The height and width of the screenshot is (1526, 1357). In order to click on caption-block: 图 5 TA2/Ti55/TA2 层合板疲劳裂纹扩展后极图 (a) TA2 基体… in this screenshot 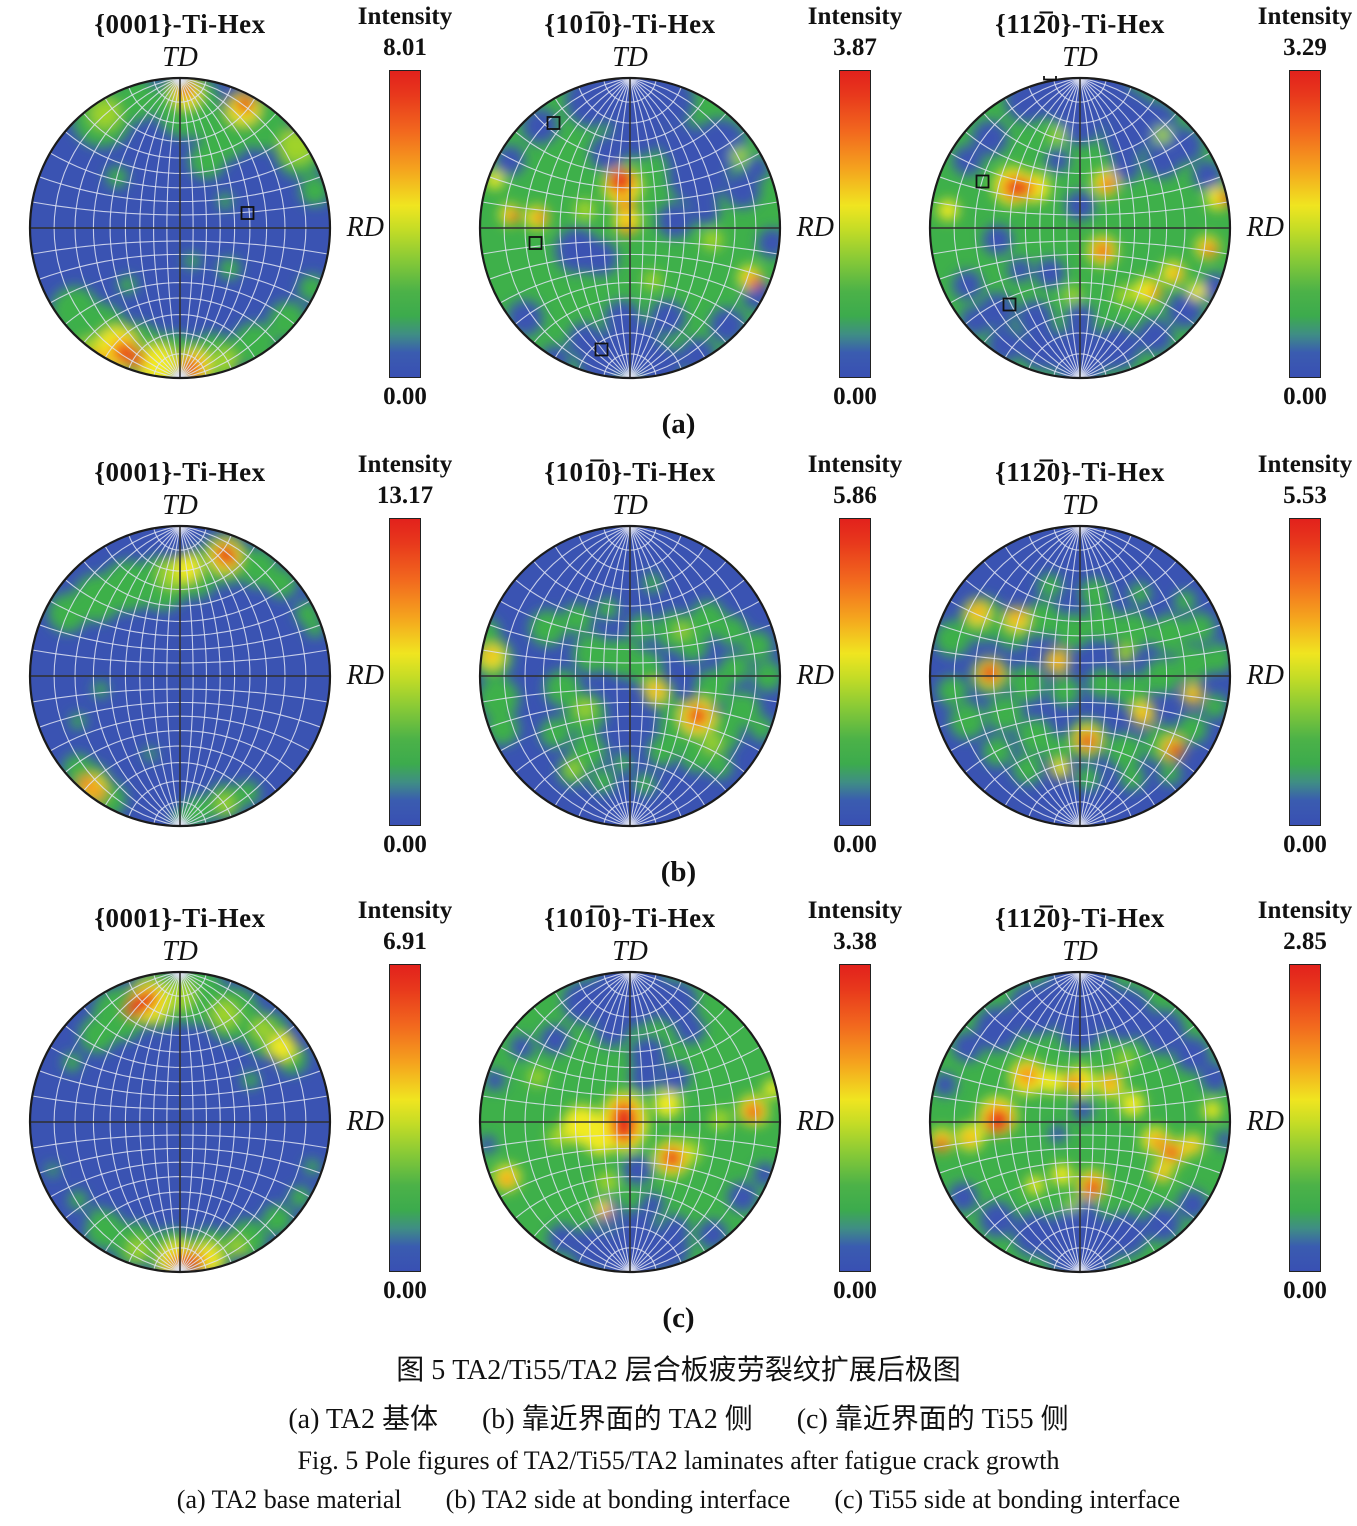, I will do `click(678, 1436)`.